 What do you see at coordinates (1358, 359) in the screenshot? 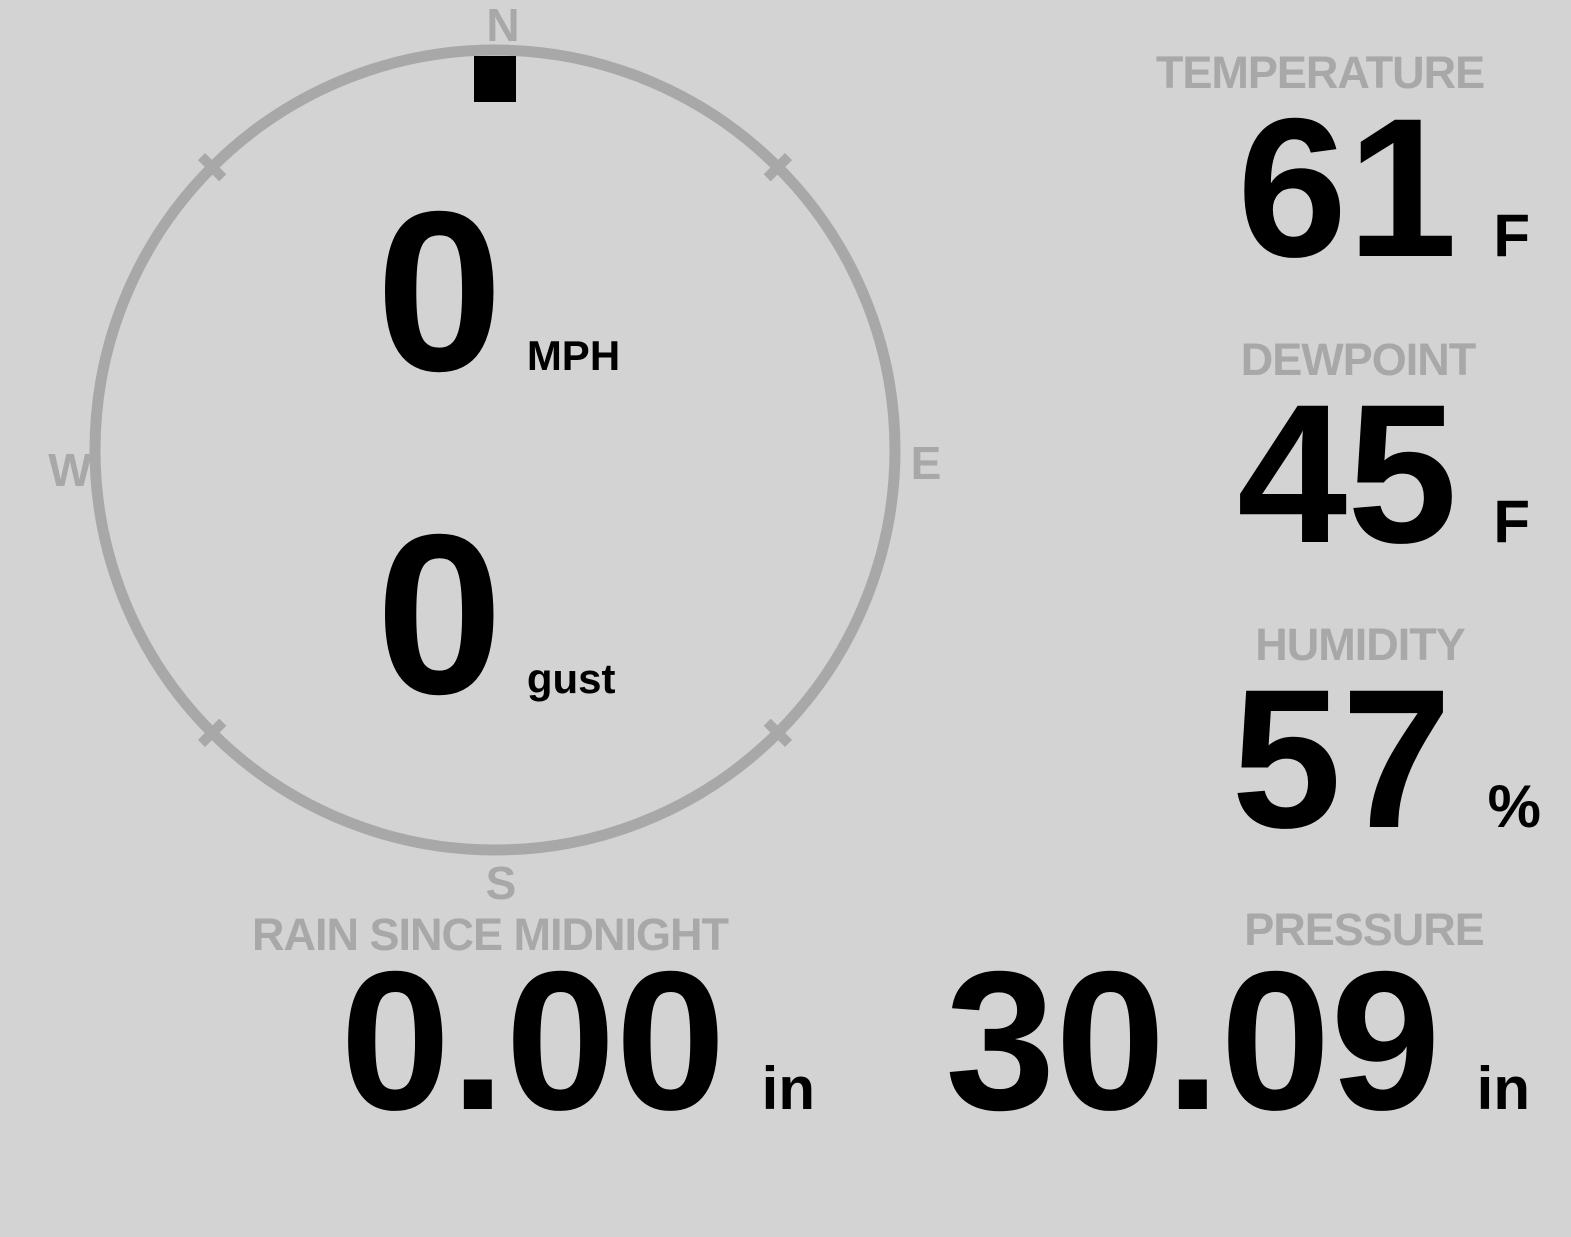
I see `dewpoint-label: DEWPOINT` at bounding box center [1358, 359].